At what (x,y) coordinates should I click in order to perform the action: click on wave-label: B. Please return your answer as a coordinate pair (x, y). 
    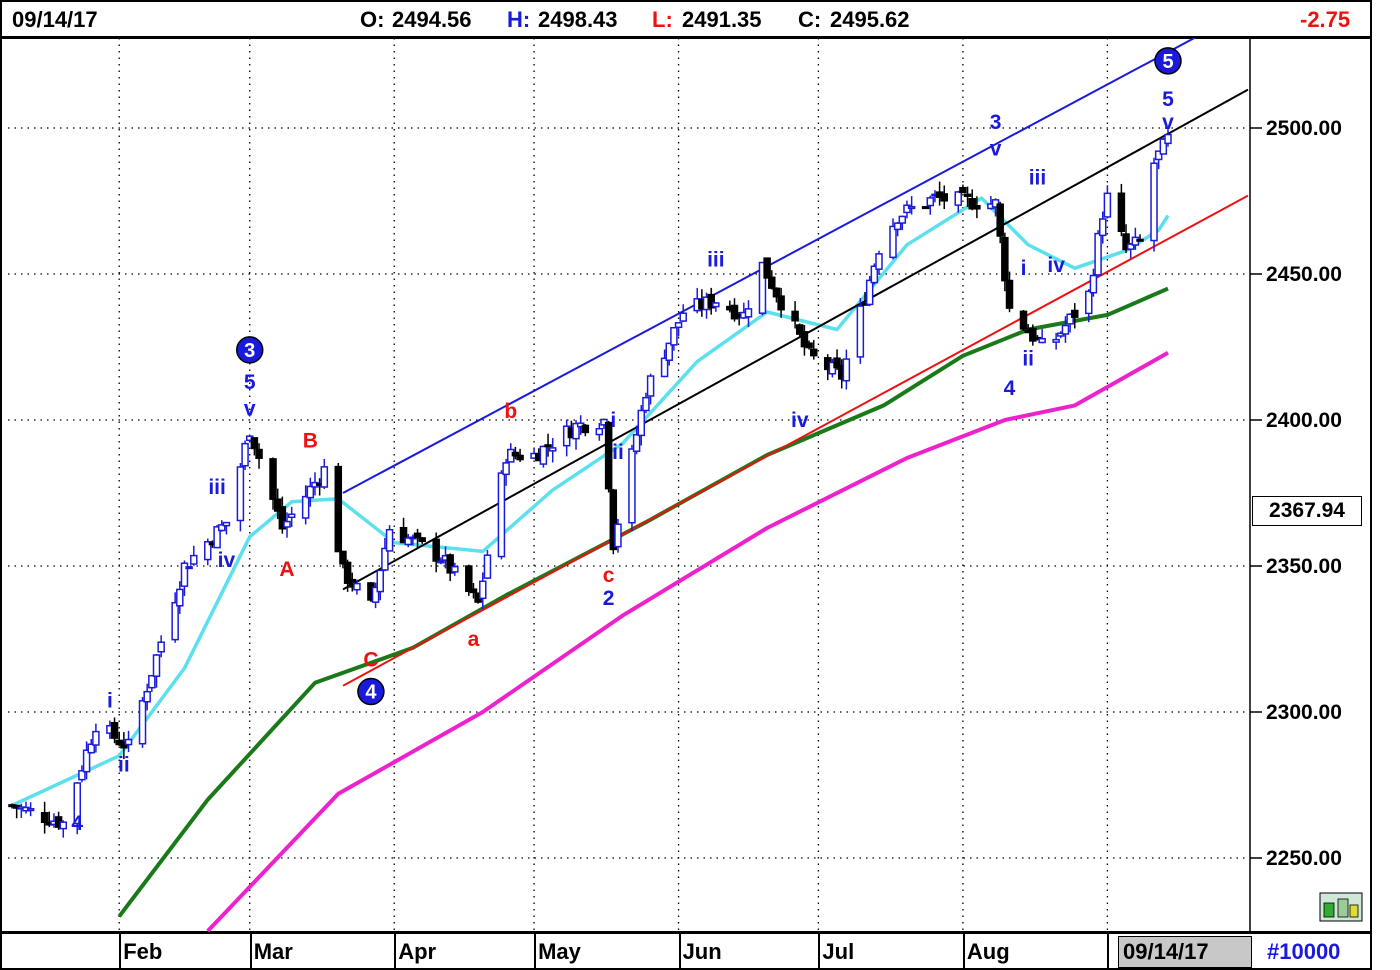
    Looking at the image, I should click on (310, 440).